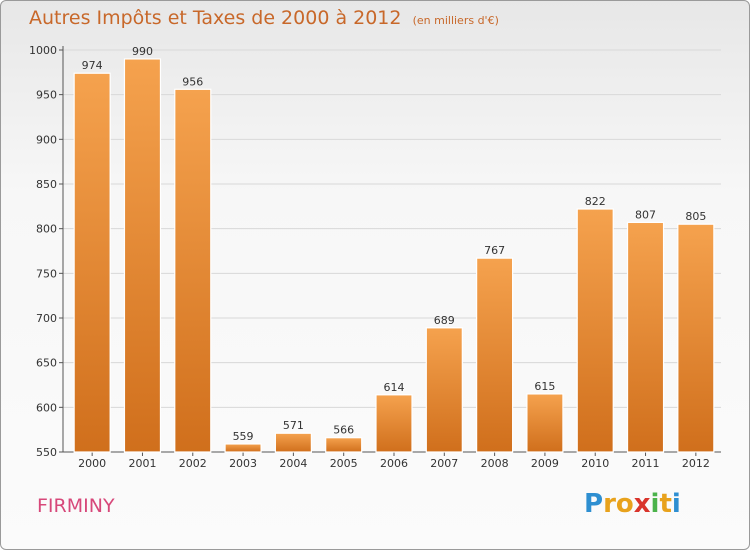  Describe the element at coordinates (595, 201) in the screenshot. I see `data-label: 822` at that location.